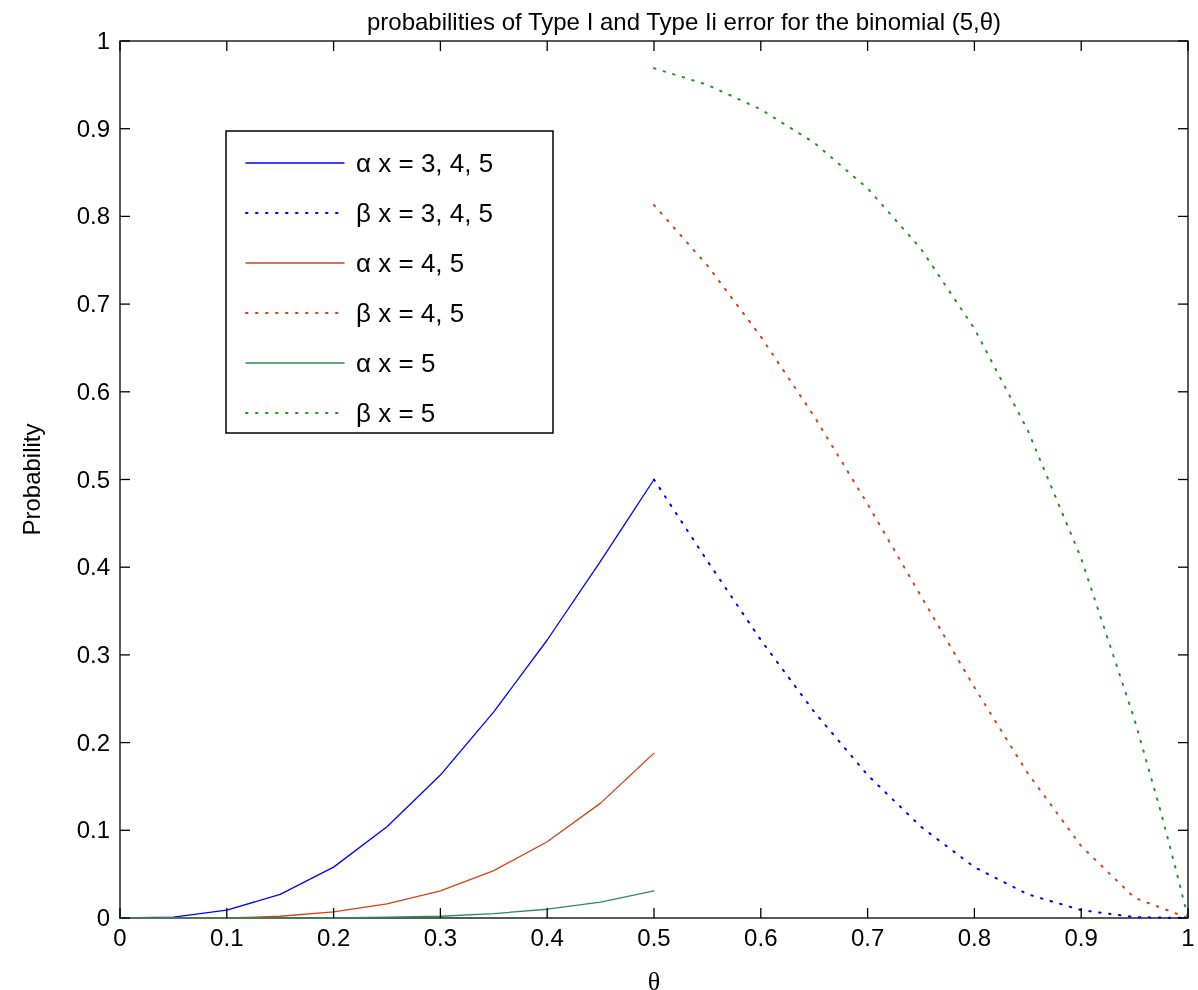 The height and width of the screenshot is (990, 1198). What do you see at coordinates (93, 304) in the screenshot?
I see `y-tick-label: 0.7` at bounding box center [93, 304].